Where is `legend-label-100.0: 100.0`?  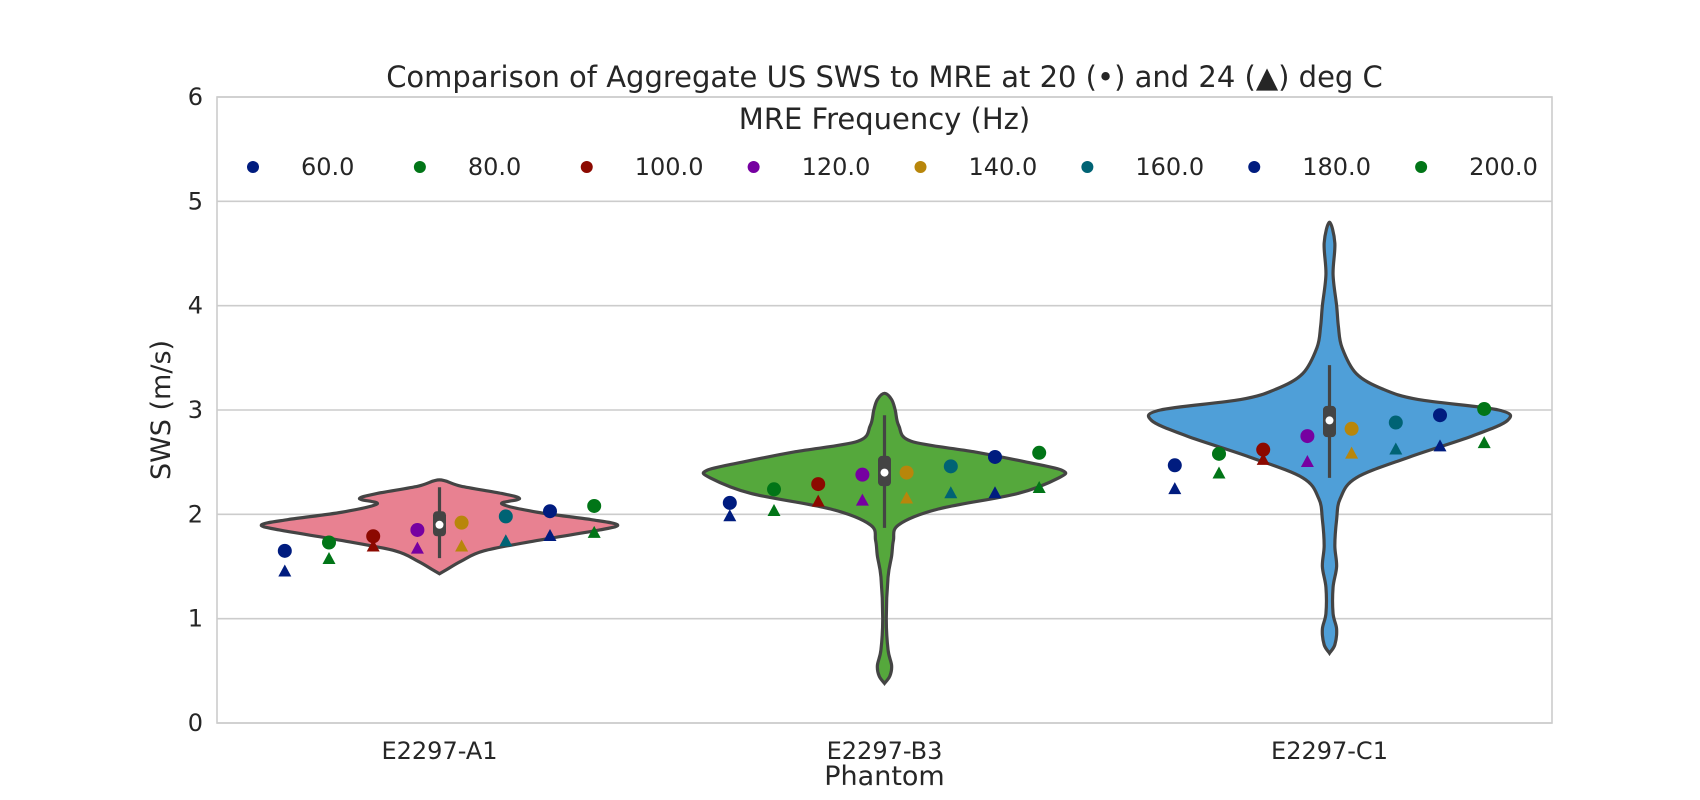 legend-label-100.0: 100.0 is located at coordinates (669, 167).